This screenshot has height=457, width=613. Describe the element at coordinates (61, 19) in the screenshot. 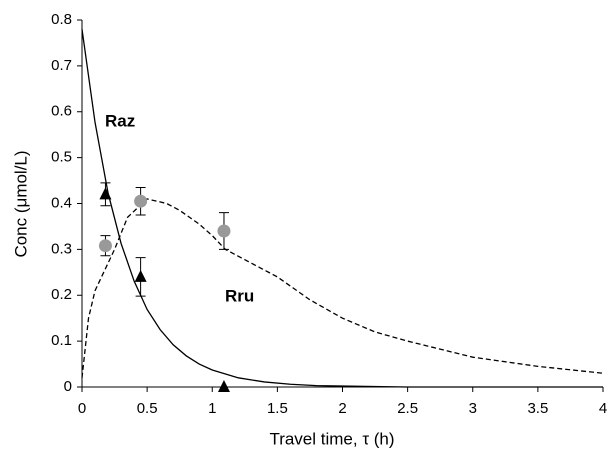

I see `y-tick-label: 0.8` at that location.